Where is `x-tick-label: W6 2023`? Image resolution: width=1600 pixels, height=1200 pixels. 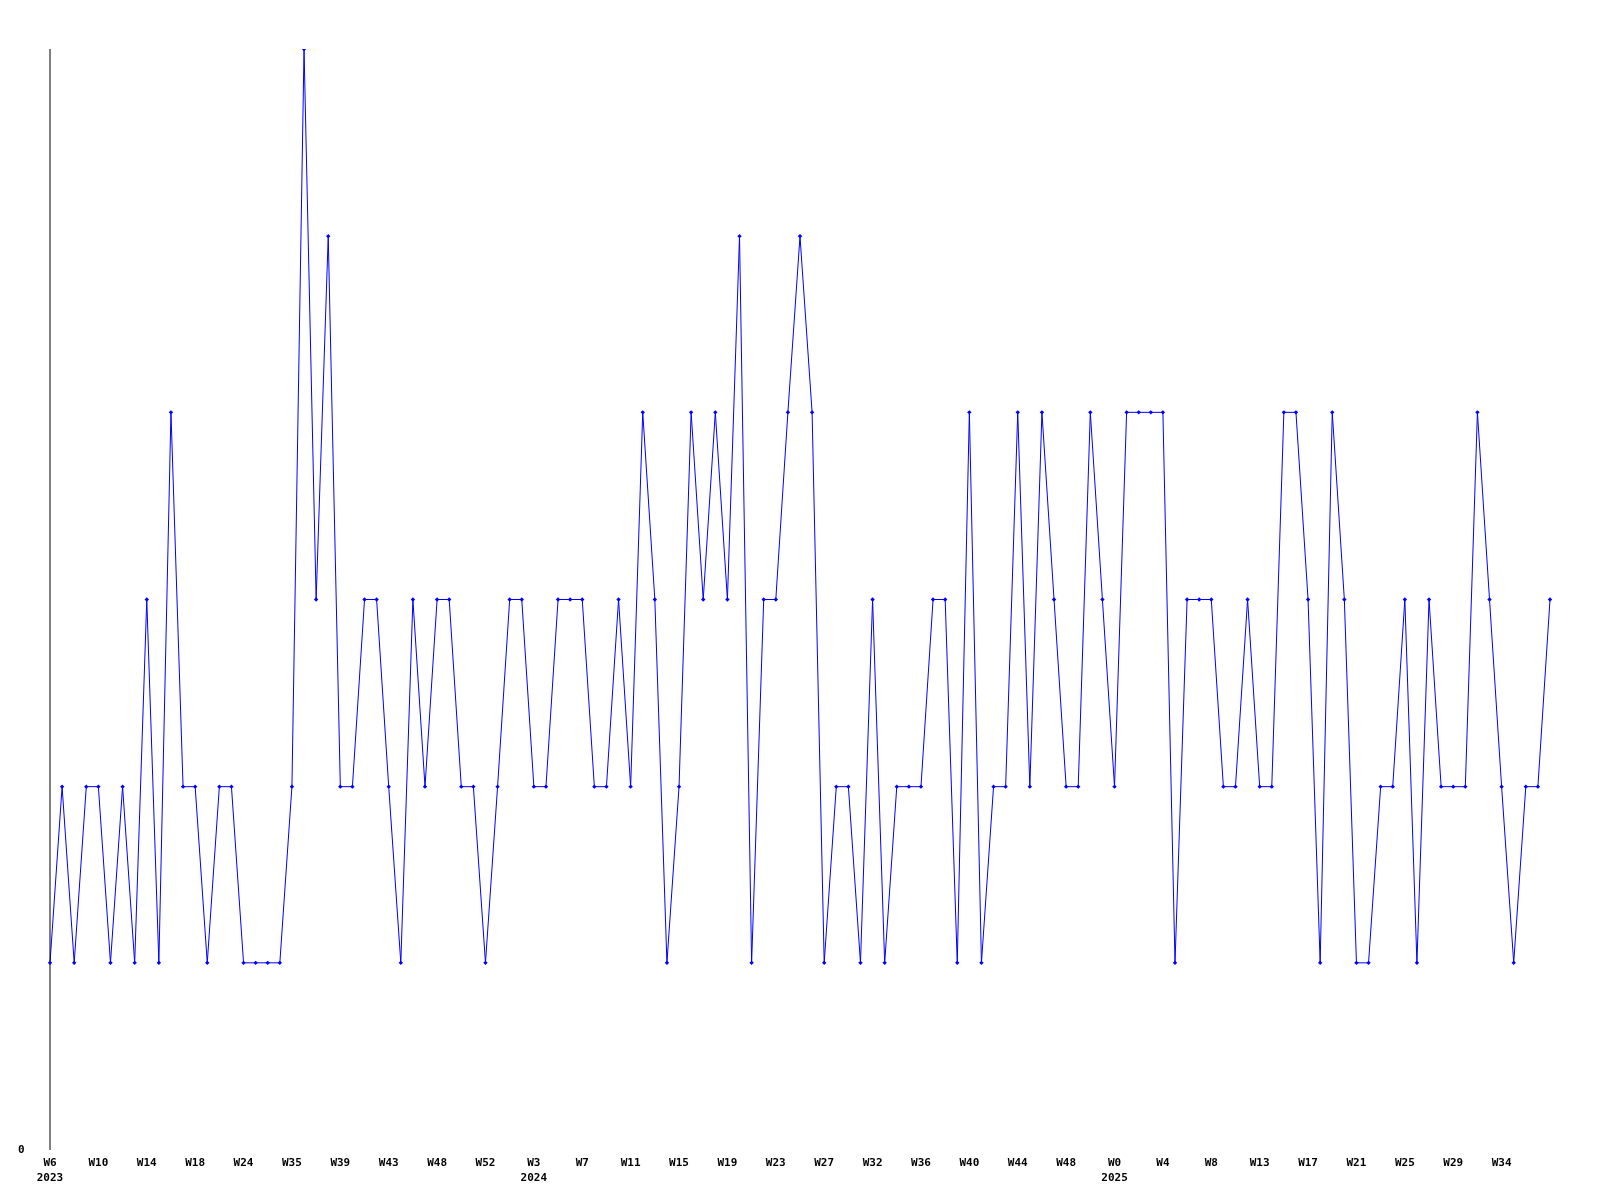 x-tick-label: W6 2023 is located at coordinates (50, 1170).